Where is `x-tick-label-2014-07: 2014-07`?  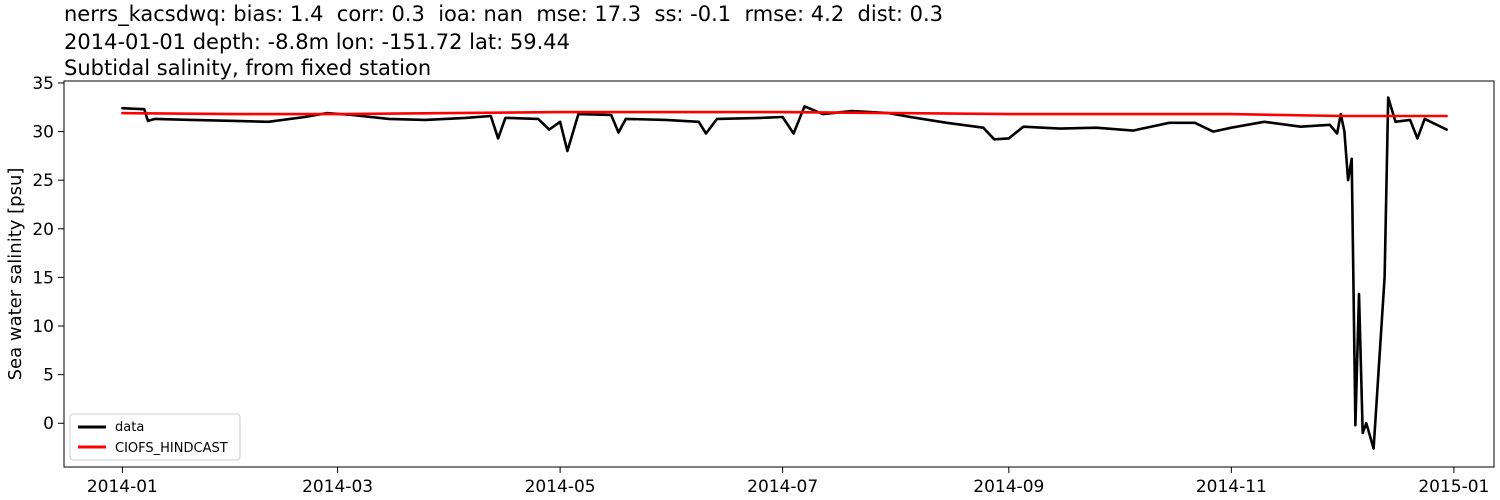 x-tick-label-2014-07: 2014-07 is located at coordinates (782, 487).